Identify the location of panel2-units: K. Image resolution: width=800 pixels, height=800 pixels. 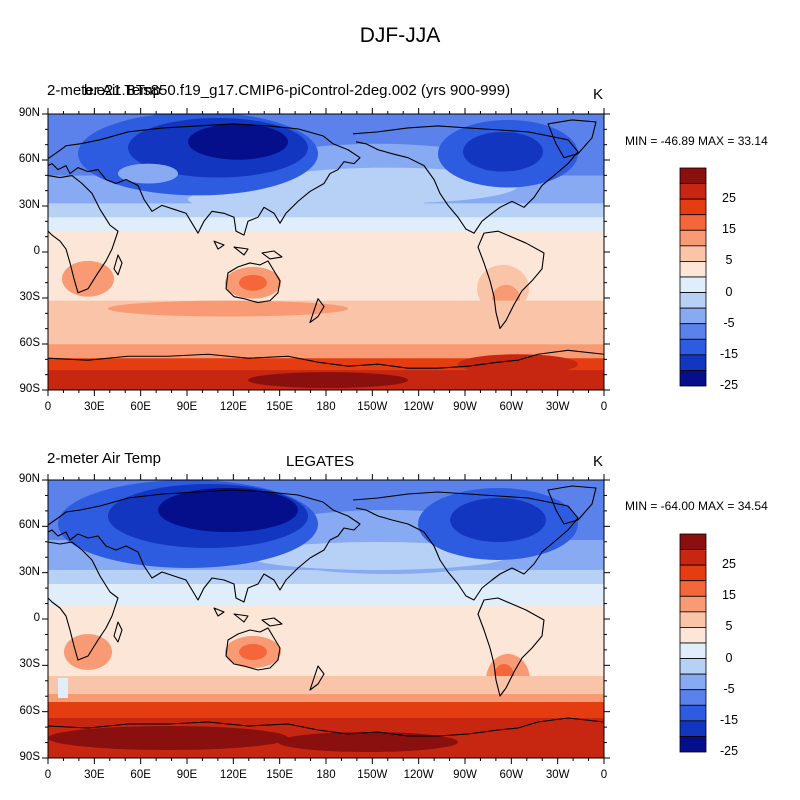
(598, 461).